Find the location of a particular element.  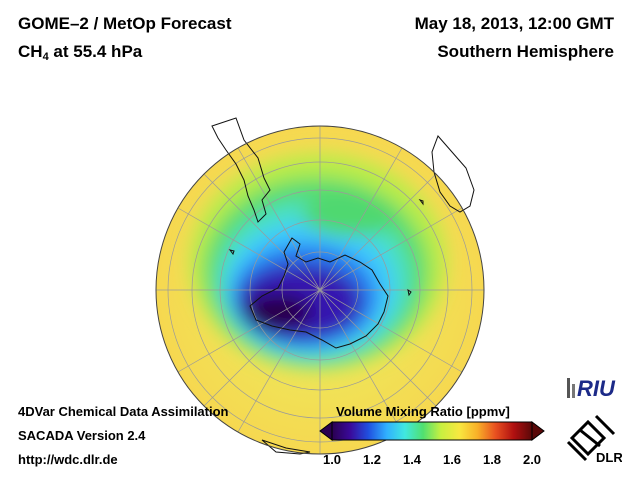

dlr-logo-text: DLR is located at coordinates (609, 457).